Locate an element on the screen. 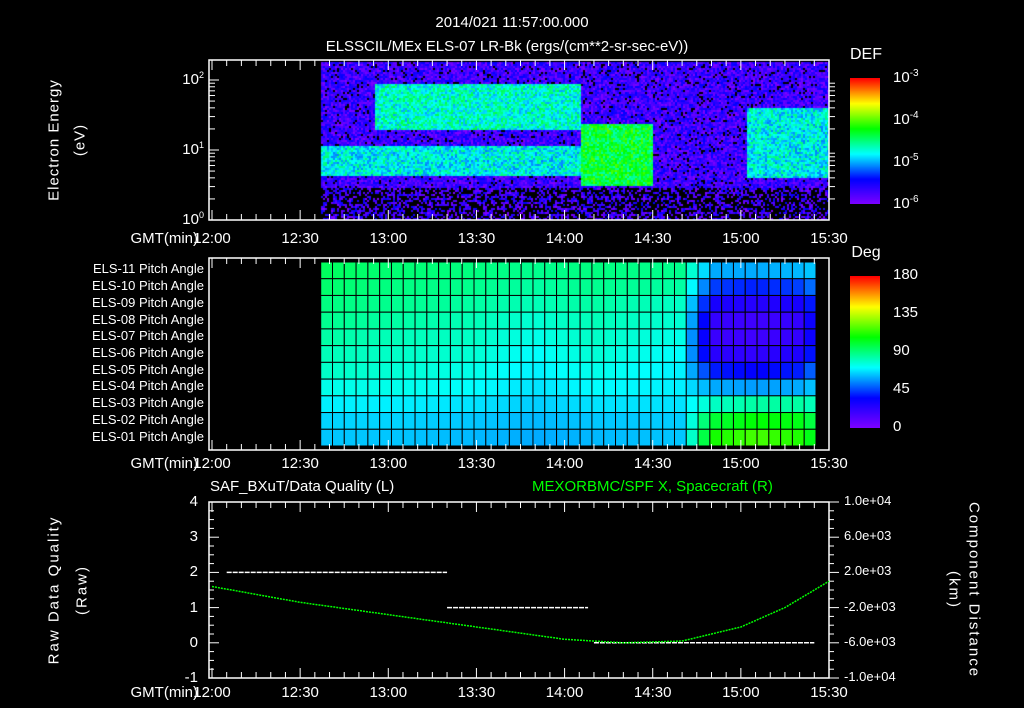 This screenshot has width=1024, height=708. energy-tick-label: 10² is located at coordinates (193, 79).